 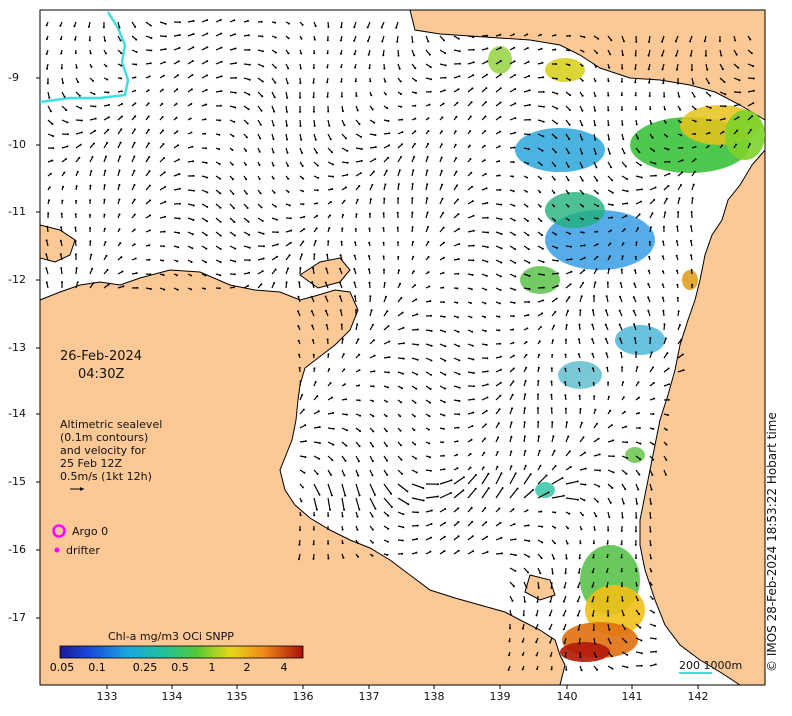 I want to click on legend-drifter: drifter, so click(x=83, y=550).